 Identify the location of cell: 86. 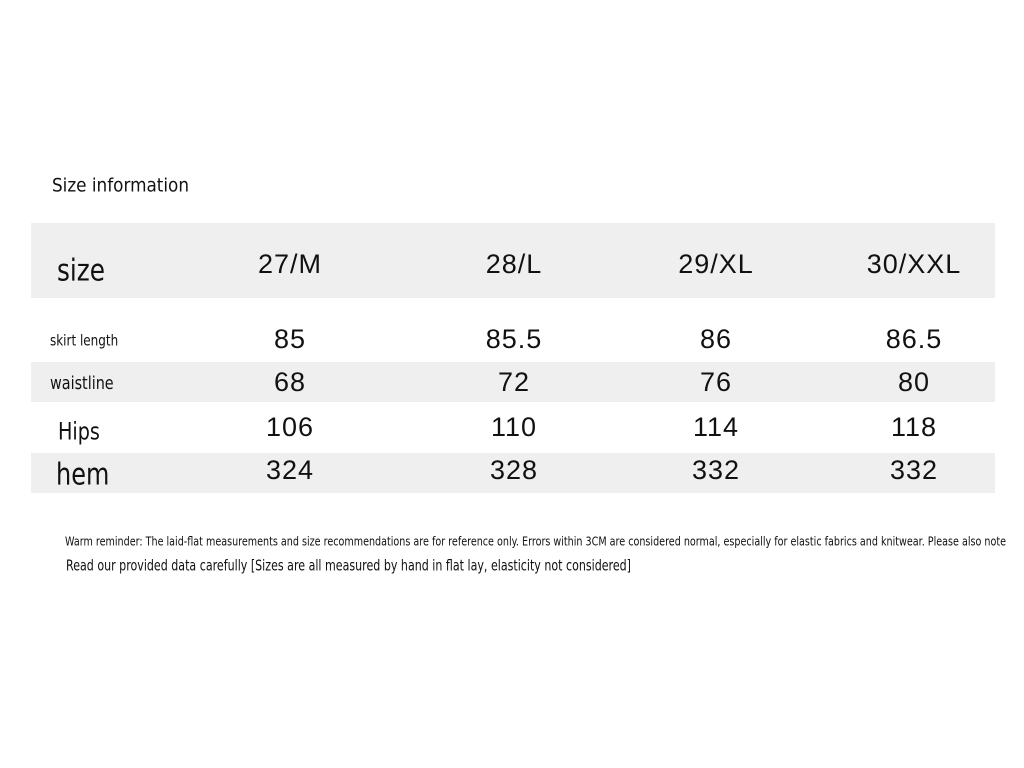
(716, 339).